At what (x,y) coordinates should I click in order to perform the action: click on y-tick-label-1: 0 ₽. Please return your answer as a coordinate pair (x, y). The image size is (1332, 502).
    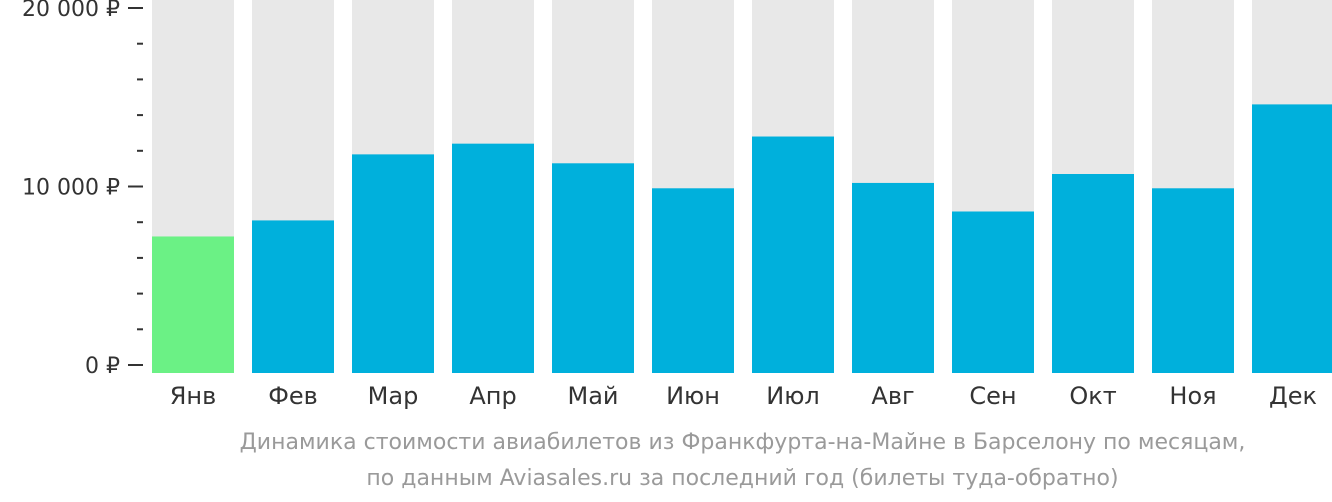
    Looking at the image, I should click on (102, 366).